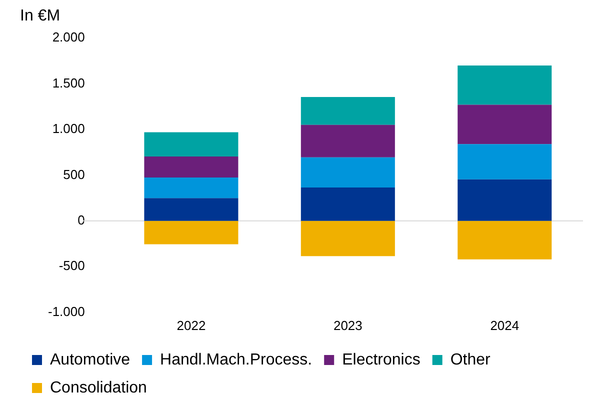 The image size is (613, 406). Describe the element at coordinates (68, 128) in the screenshot. I see `y-tick-label: 1.000` at that location.